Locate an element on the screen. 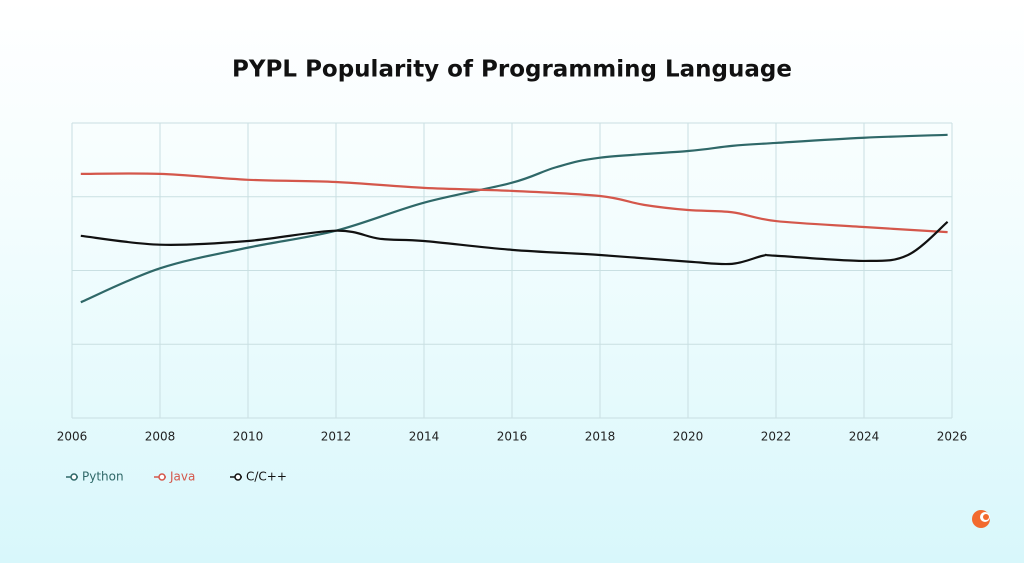 Image resolution: width=1024 pixels, height=563 pixels. legend-label: Python is located at coordinates (103, 477).